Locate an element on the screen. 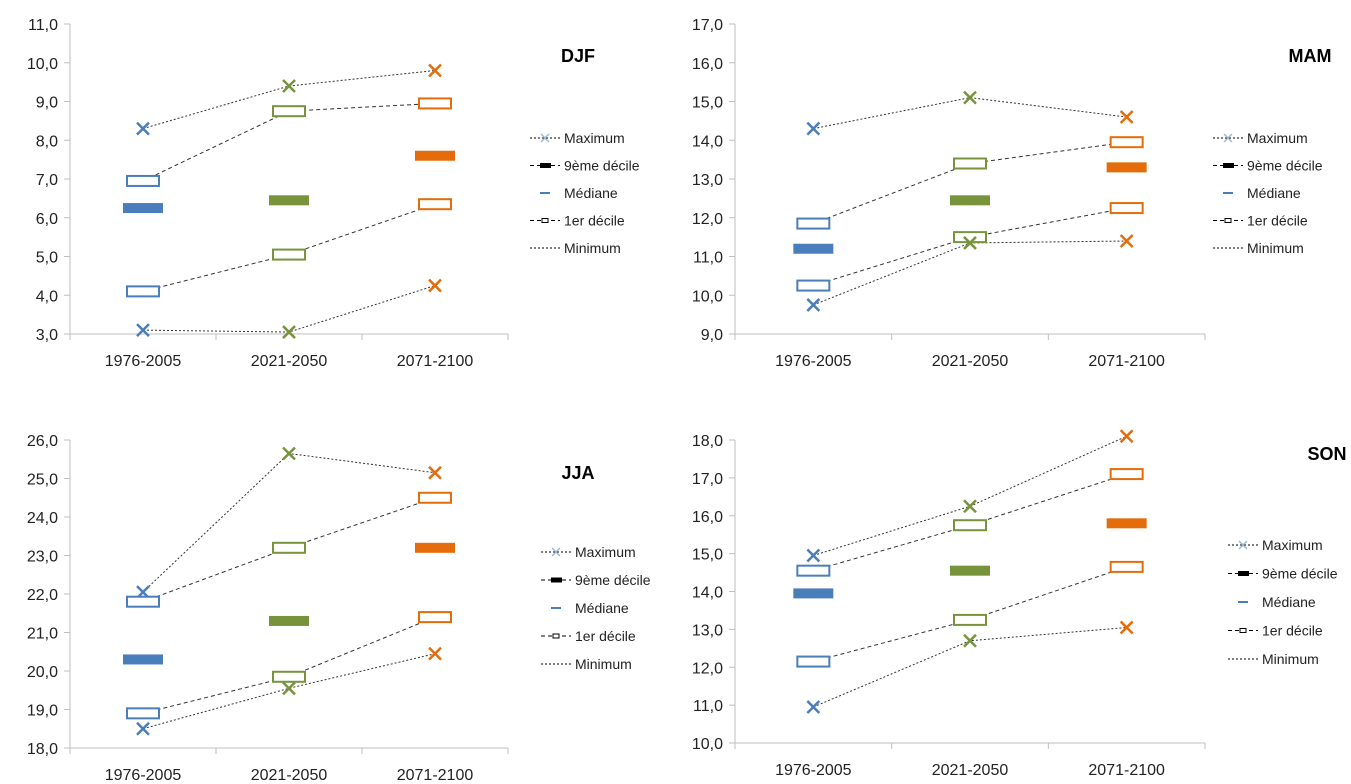 This screenshot has width=1351, height=784. y-tick-label: 6,0 is located at coordinates (47, 219).